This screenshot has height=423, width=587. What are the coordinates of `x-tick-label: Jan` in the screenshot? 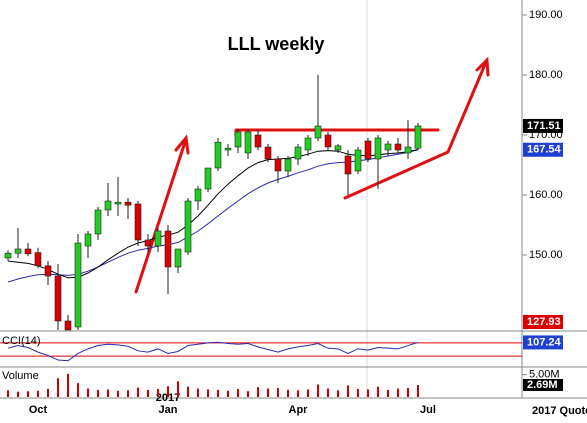 It's located at (168, 410).